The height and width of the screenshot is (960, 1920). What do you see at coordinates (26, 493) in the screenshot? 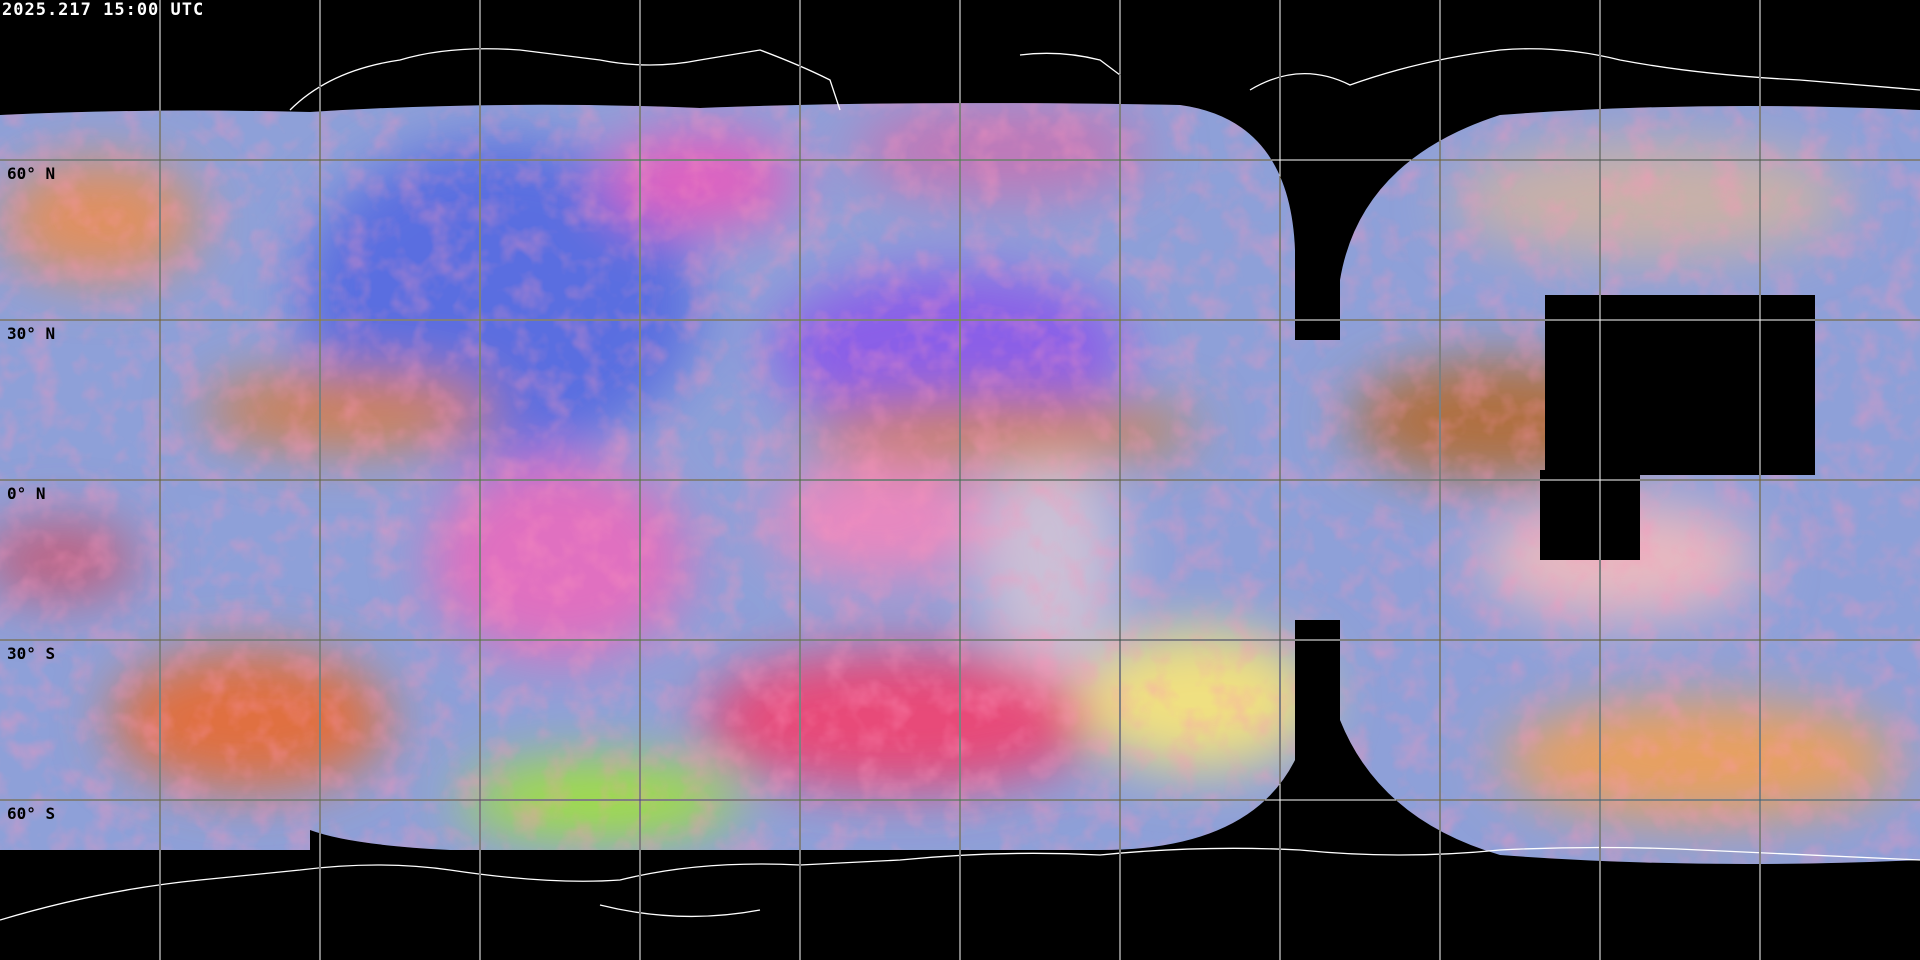
I see `lat-label-0n: 0° N` at bounding box center [26, 493].